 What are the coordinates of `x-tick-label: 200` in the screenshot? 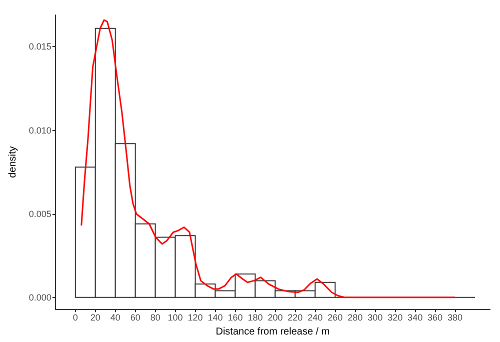 It's located at (275, 317).